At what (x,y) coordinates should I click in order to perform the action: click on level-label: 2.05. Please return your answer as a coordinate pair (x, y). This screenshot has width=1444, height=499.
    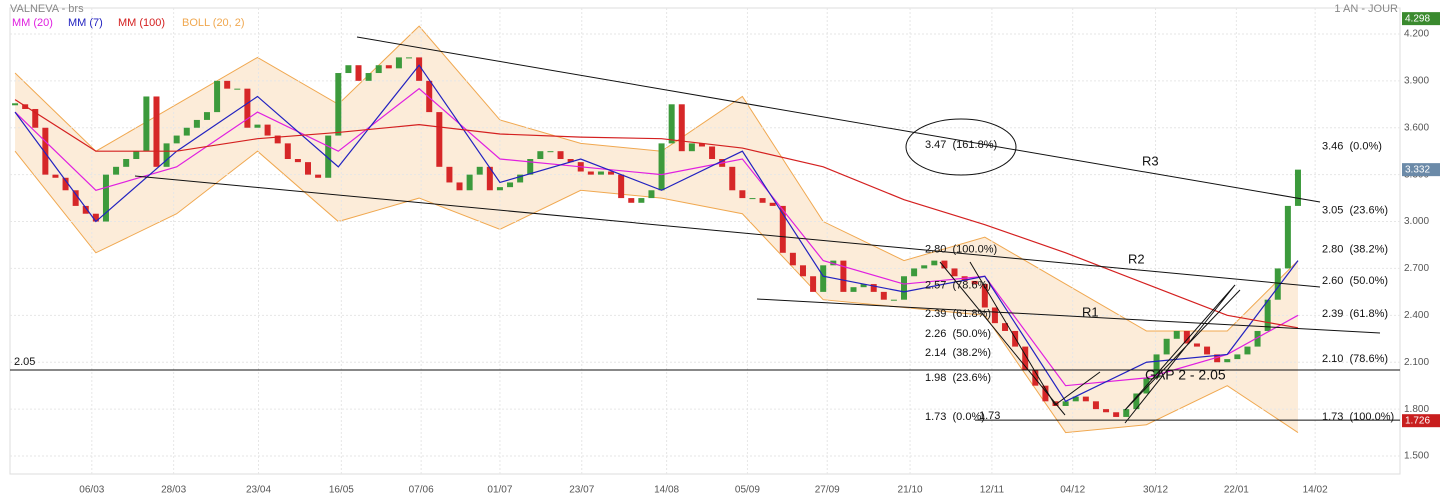
    Looking at the image, I should click on (24, 362).